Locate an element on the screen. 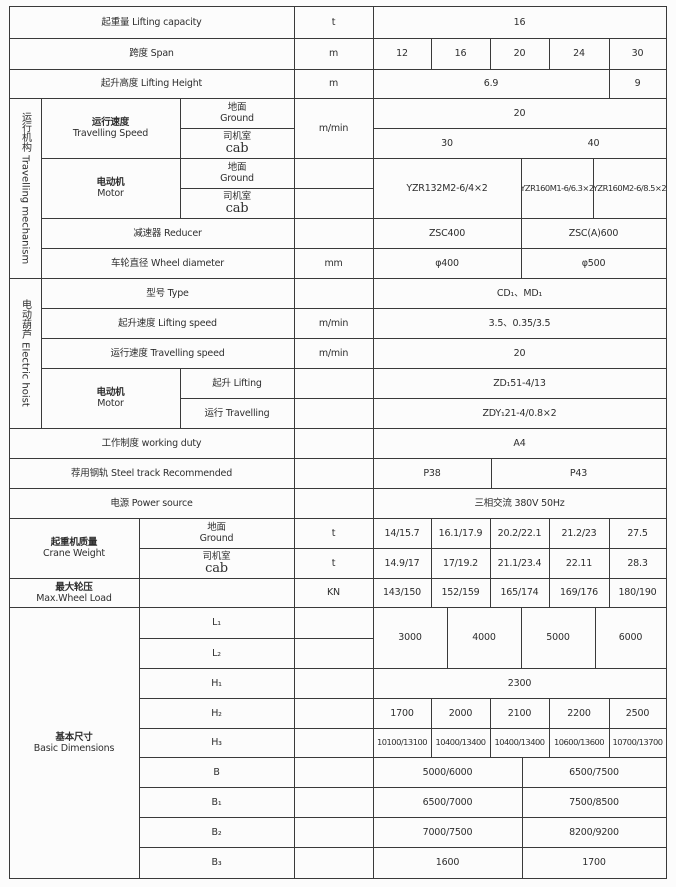 The image size is (676, 887). dim-label-l2: L₂ is located at coordinates (216, 653).